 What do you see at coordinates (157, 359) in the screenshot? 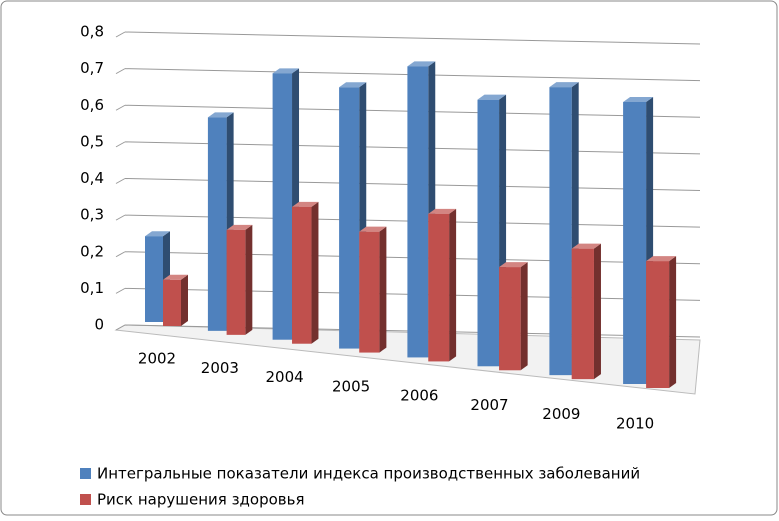
I see `x-tick-label: 2002` at bounding box center [157, 359].